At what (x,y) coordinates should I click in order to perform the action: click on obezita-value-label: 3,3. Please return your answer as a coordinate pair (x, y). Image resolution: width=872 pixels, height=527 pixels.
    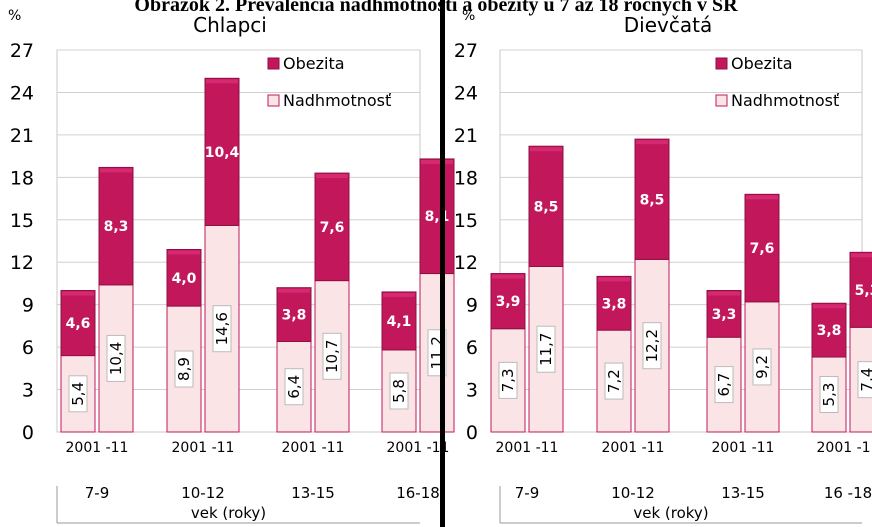
    Looking at the image, I should click on (724, 315).